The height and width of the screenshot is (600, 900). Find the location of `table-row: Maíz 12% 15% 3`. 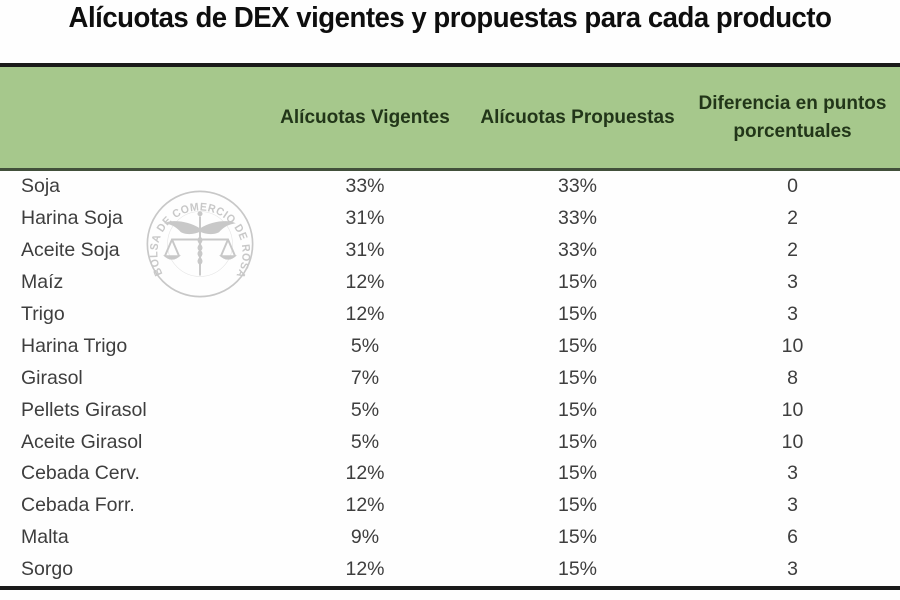

table-row: Maíz 12% 15% 3 is located at coordinates (450, 283).